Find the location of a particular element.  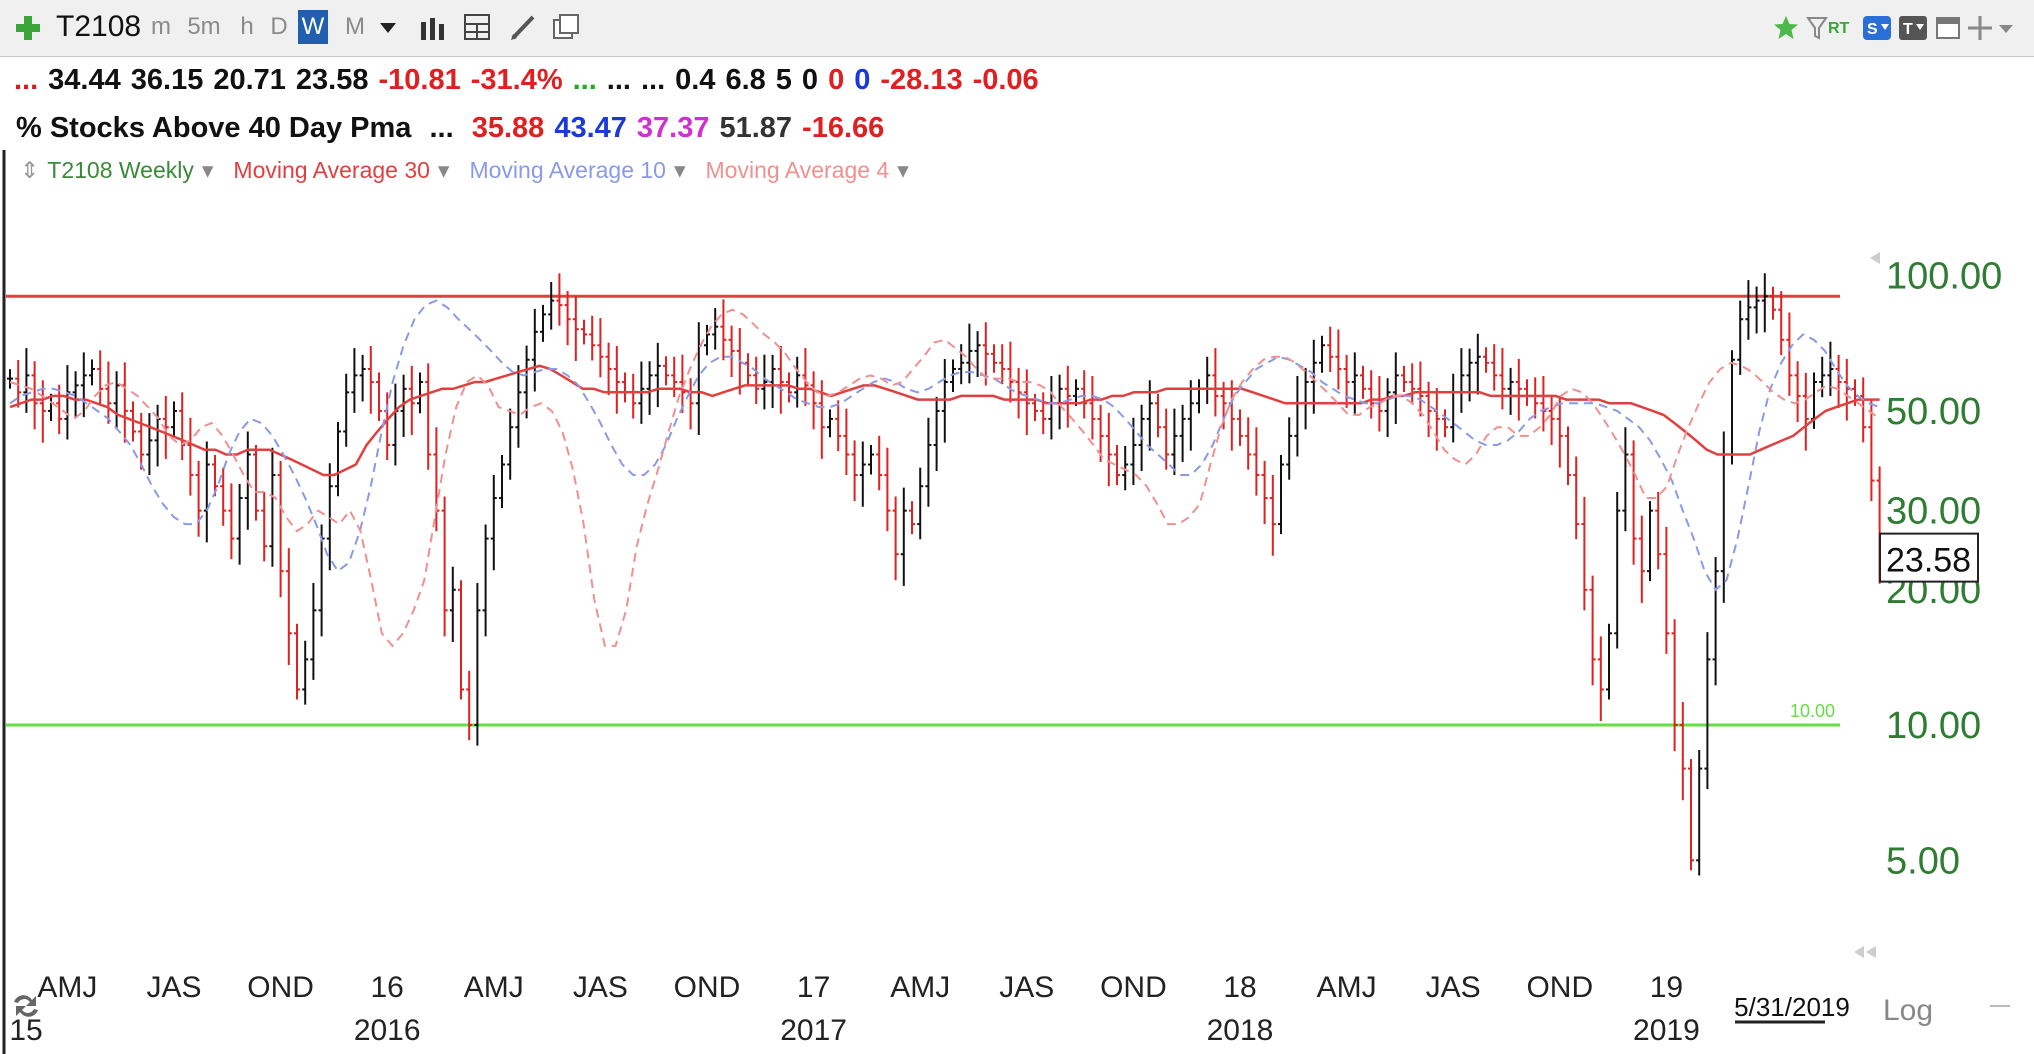

add-symbol-icon is located at coordinates (28, 28).